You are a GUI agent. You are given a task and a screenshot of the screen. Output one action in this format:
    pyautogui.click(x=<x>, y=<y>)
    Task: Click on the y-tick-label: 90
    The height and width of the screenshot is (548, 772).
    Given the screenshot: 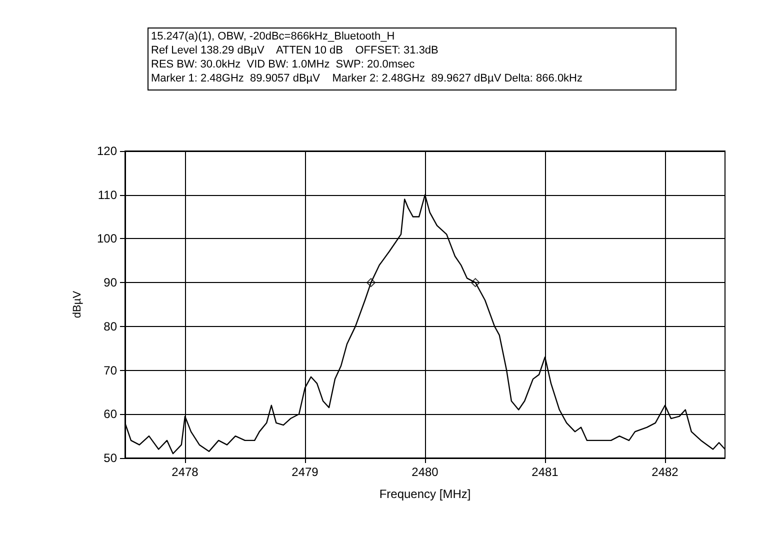 What is the action you would take?
    pyautogui.click(x=111, y=283)
    